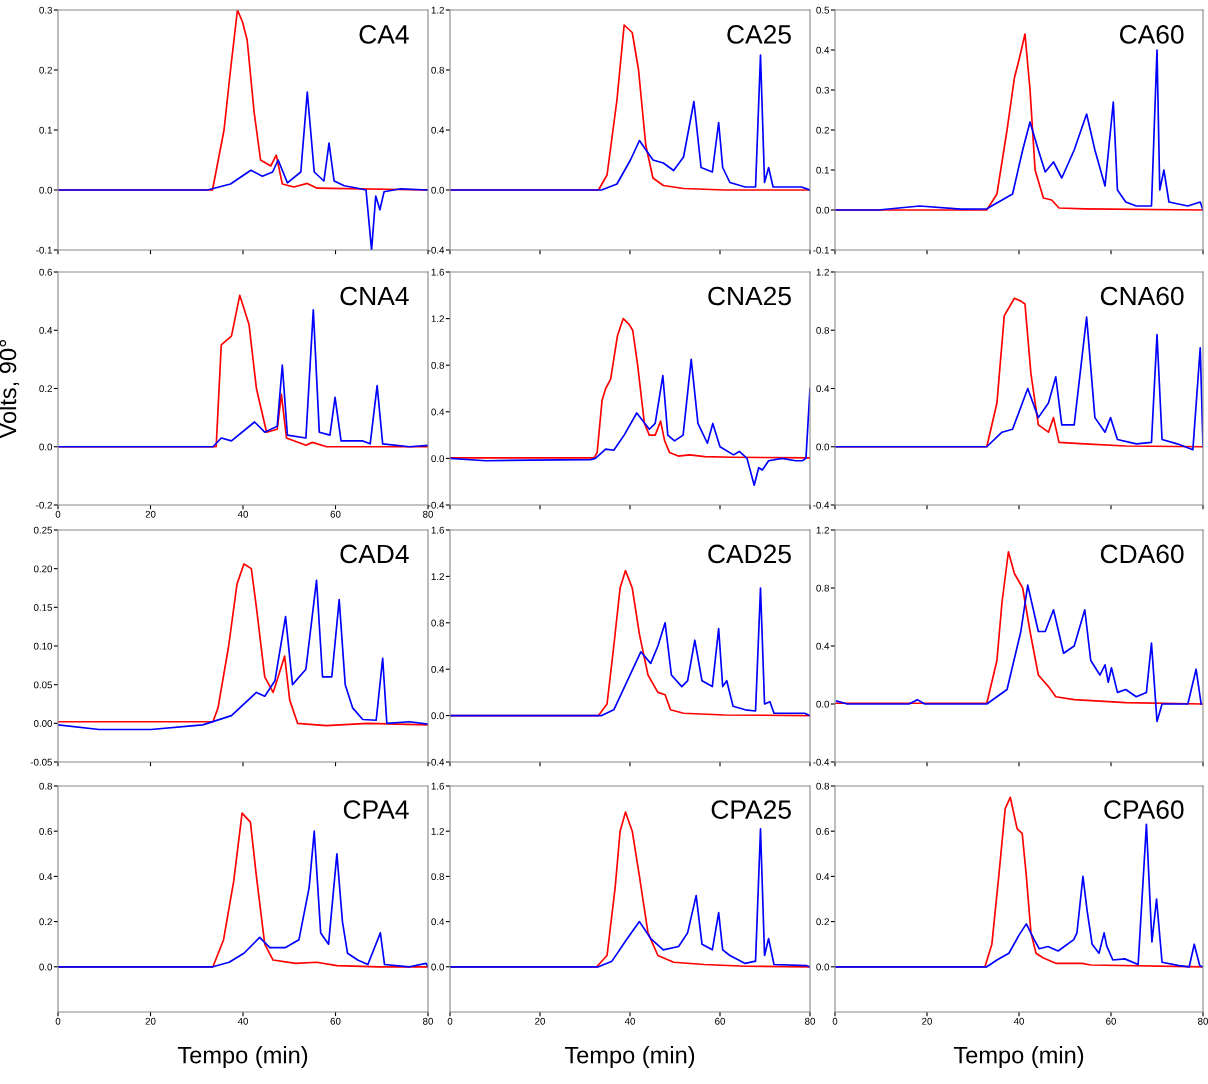 This screenshot has height=1084, width=1208. I want to click on chart-title: CDA60, so click(1142, 554).